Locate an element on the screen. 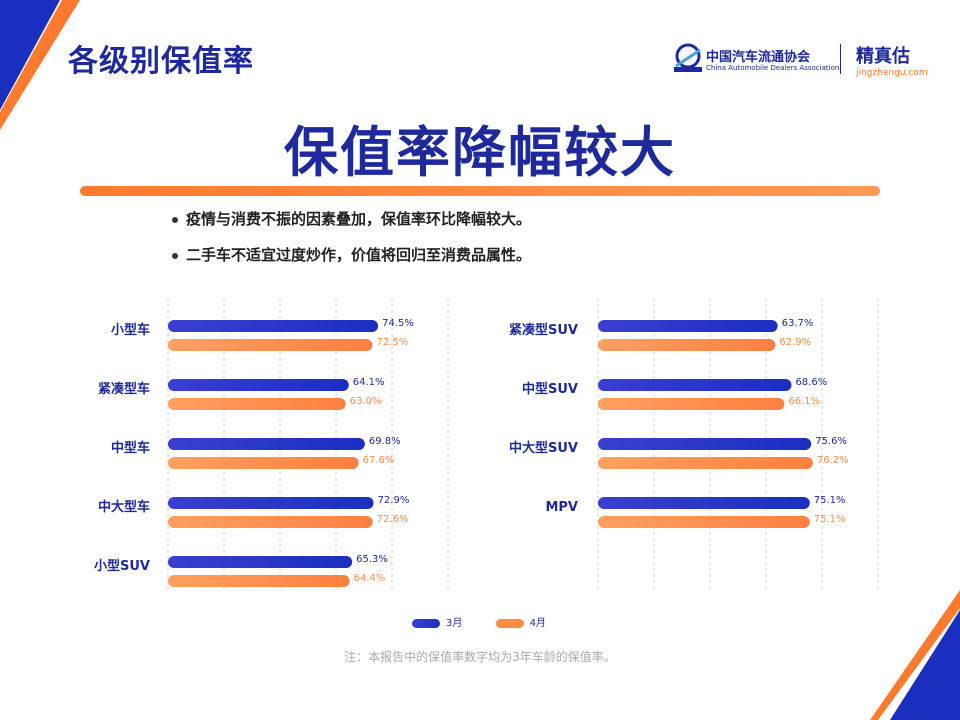  category-label: 中大型SUV is located at coordinates (543, 448).